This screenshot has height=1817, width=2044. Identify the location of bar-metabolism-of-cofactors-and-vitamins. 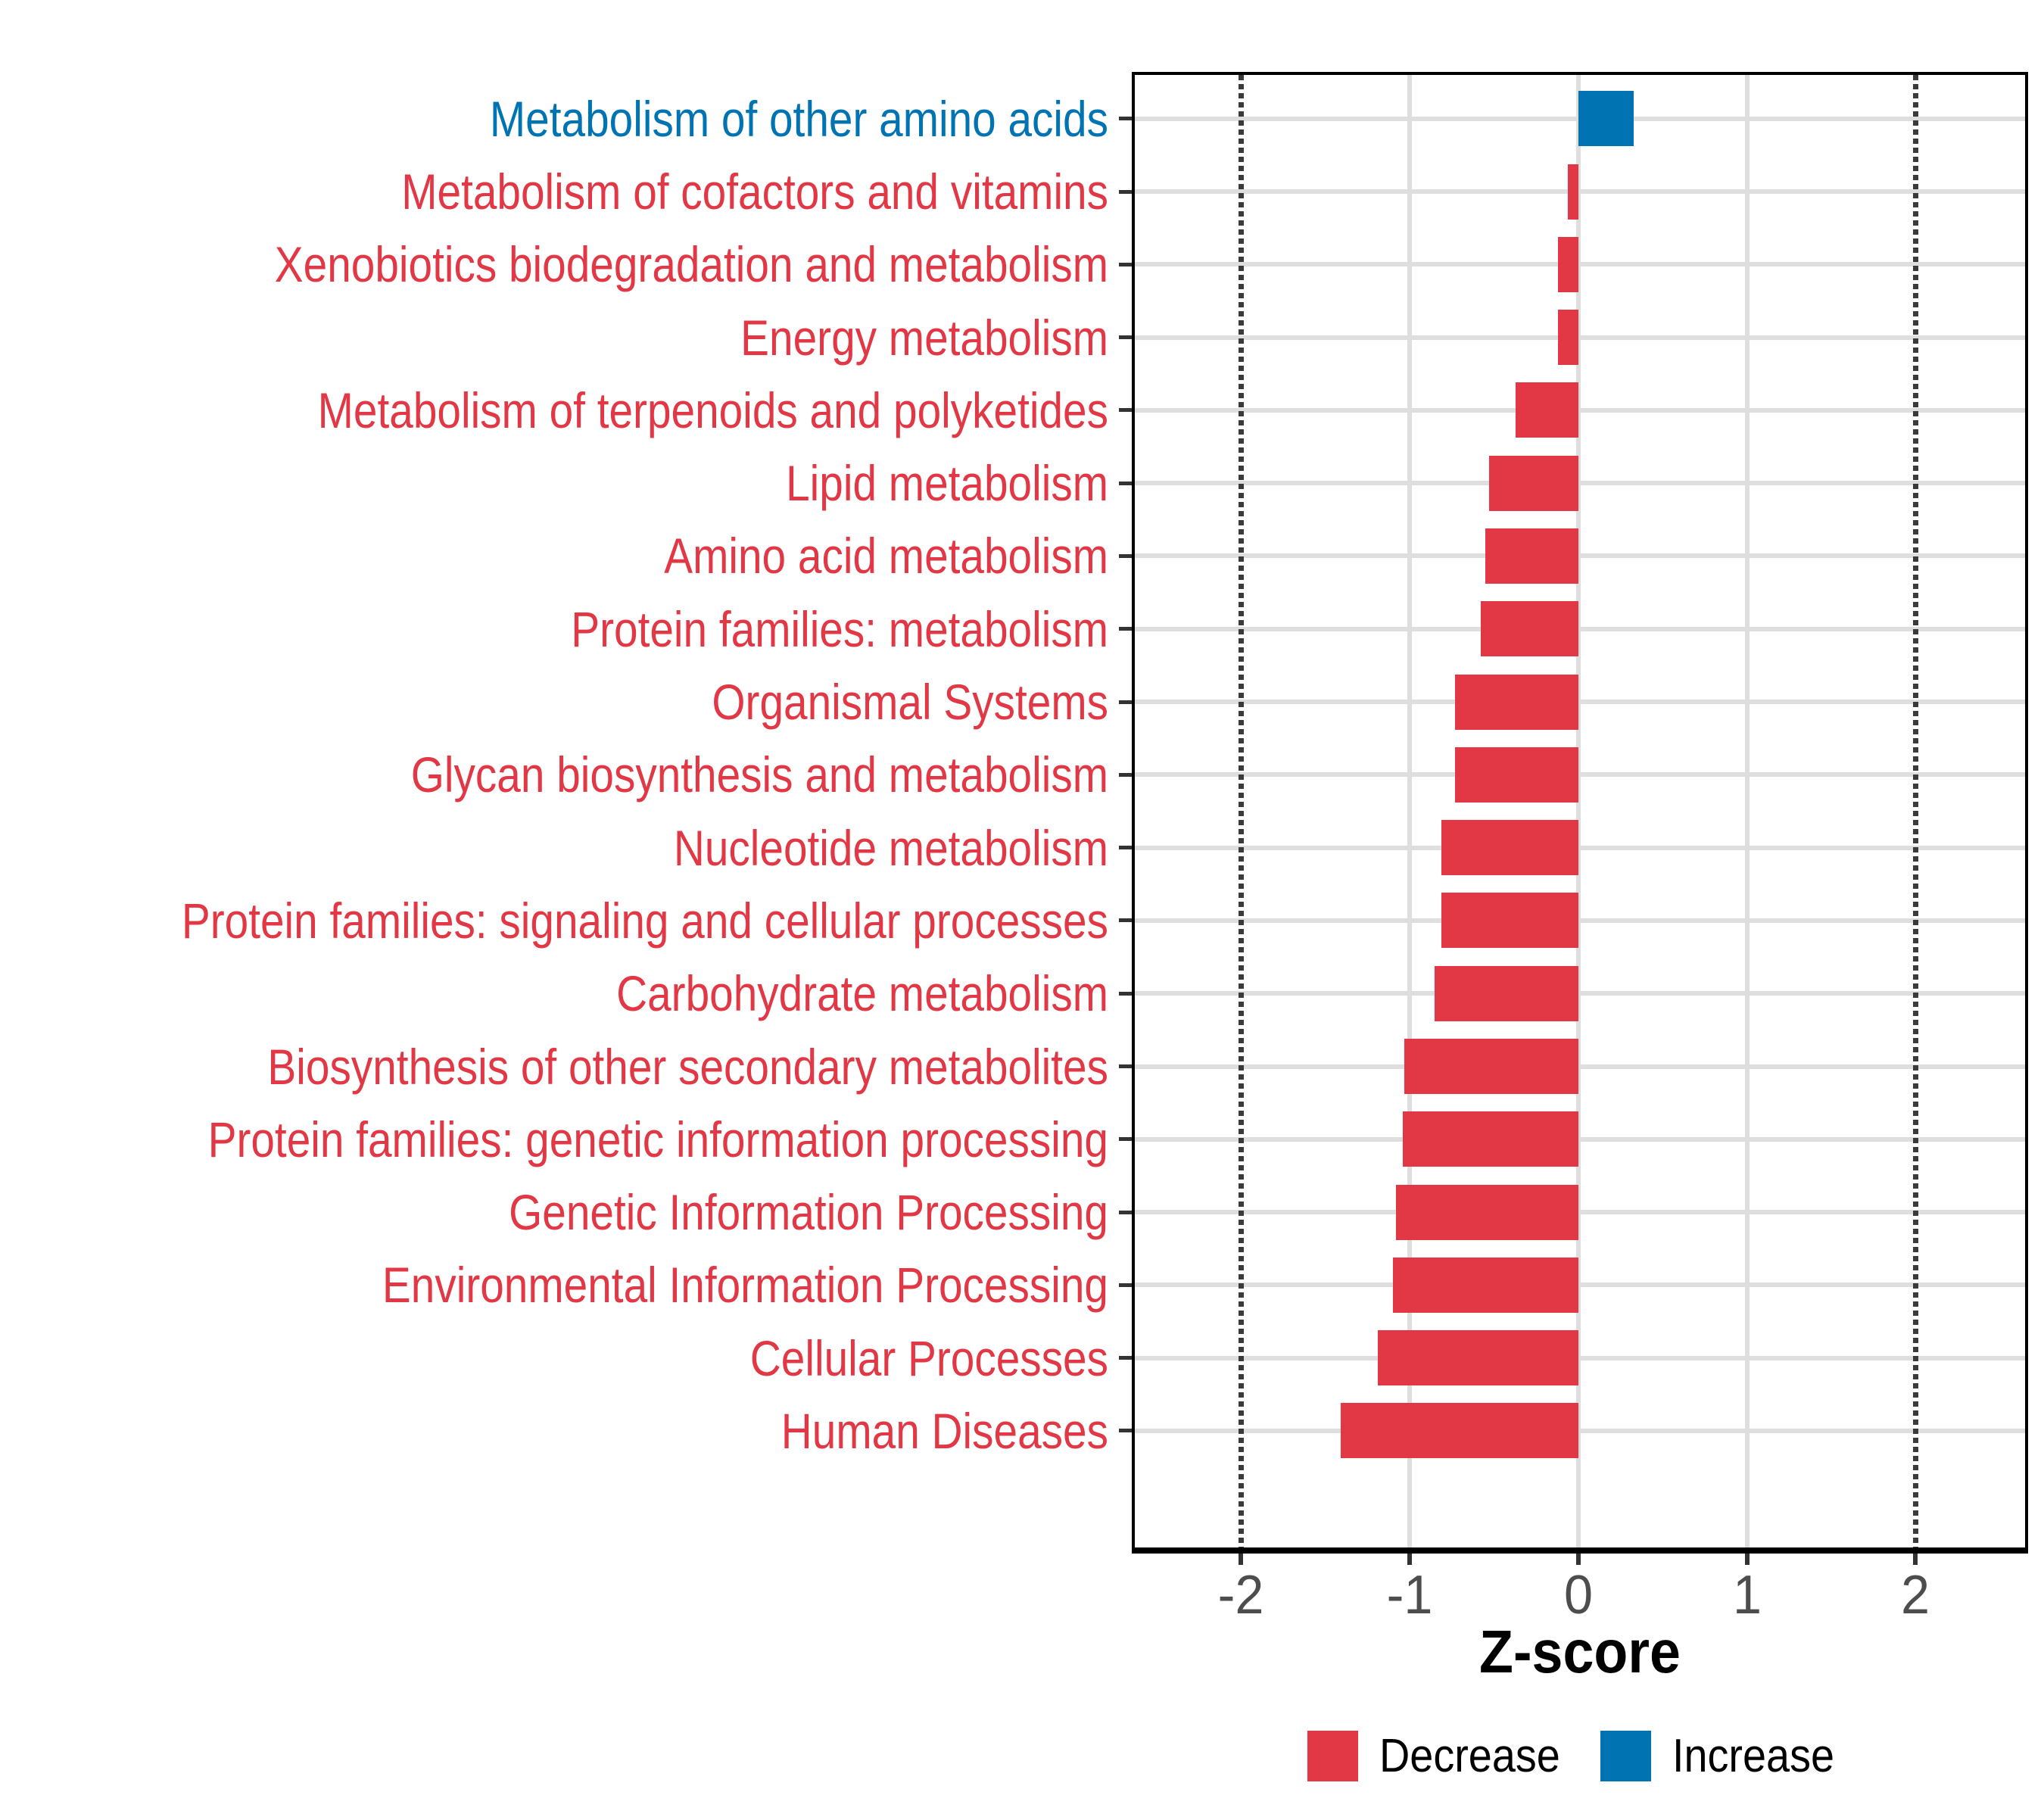
(1573, 192).